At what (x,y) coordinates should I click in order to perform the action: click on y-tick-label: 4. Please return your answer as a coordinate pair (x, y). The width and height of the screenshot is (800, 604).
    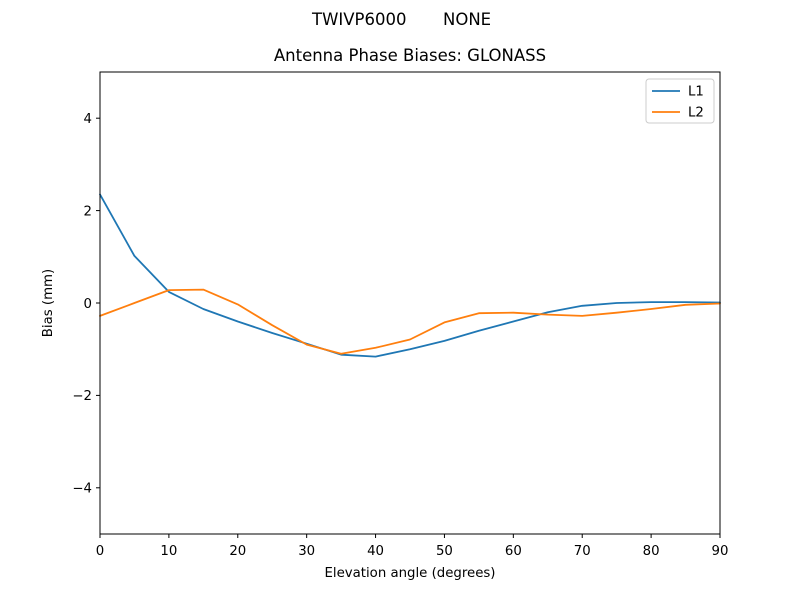
    Looking at the image, I should click on (88, 119).